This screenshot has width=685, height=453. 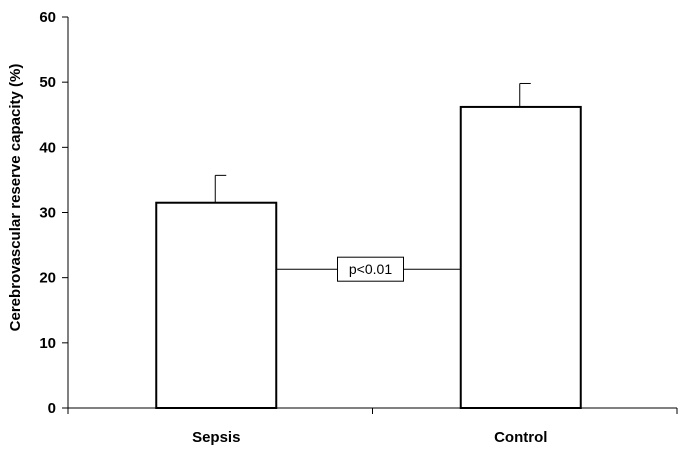 I want to click on annotation-text: p<0.01, so click(x=370, y=269).